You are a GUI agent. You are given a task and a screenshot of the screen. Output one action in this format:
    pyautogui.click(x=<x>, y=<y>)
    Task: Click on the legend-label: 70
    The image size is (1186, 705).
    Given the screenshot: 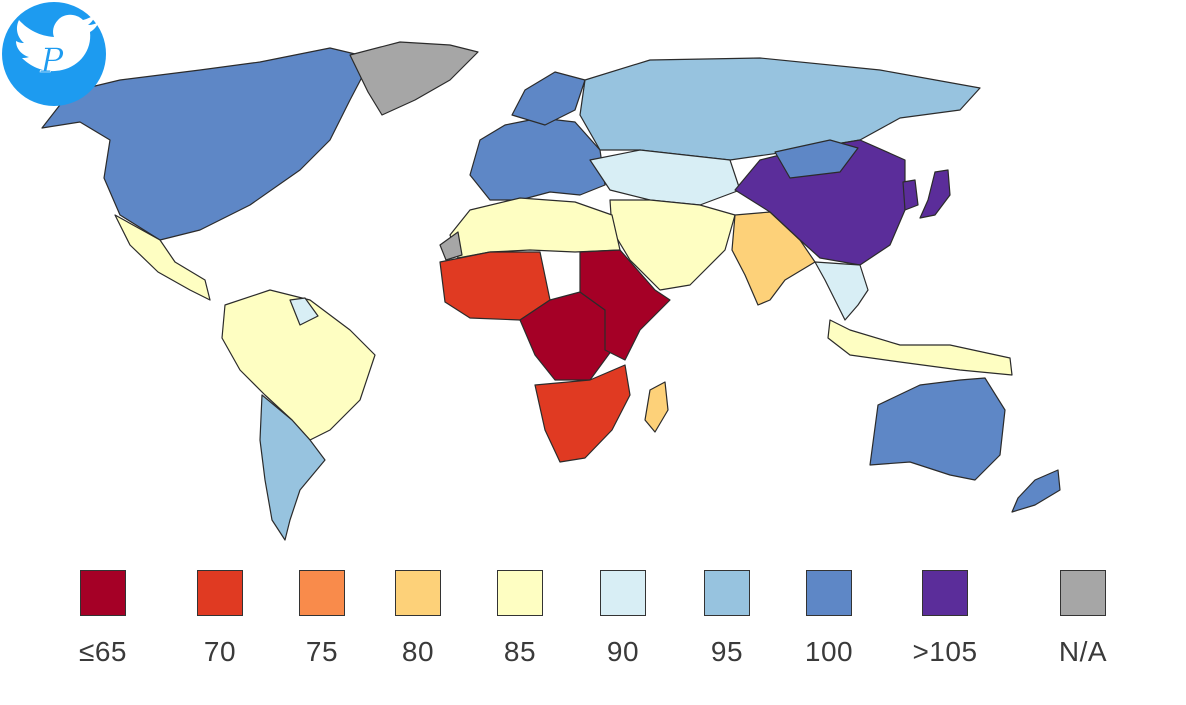 What is the action you would take?
    pyautogui.click(x=220, y=651)
    